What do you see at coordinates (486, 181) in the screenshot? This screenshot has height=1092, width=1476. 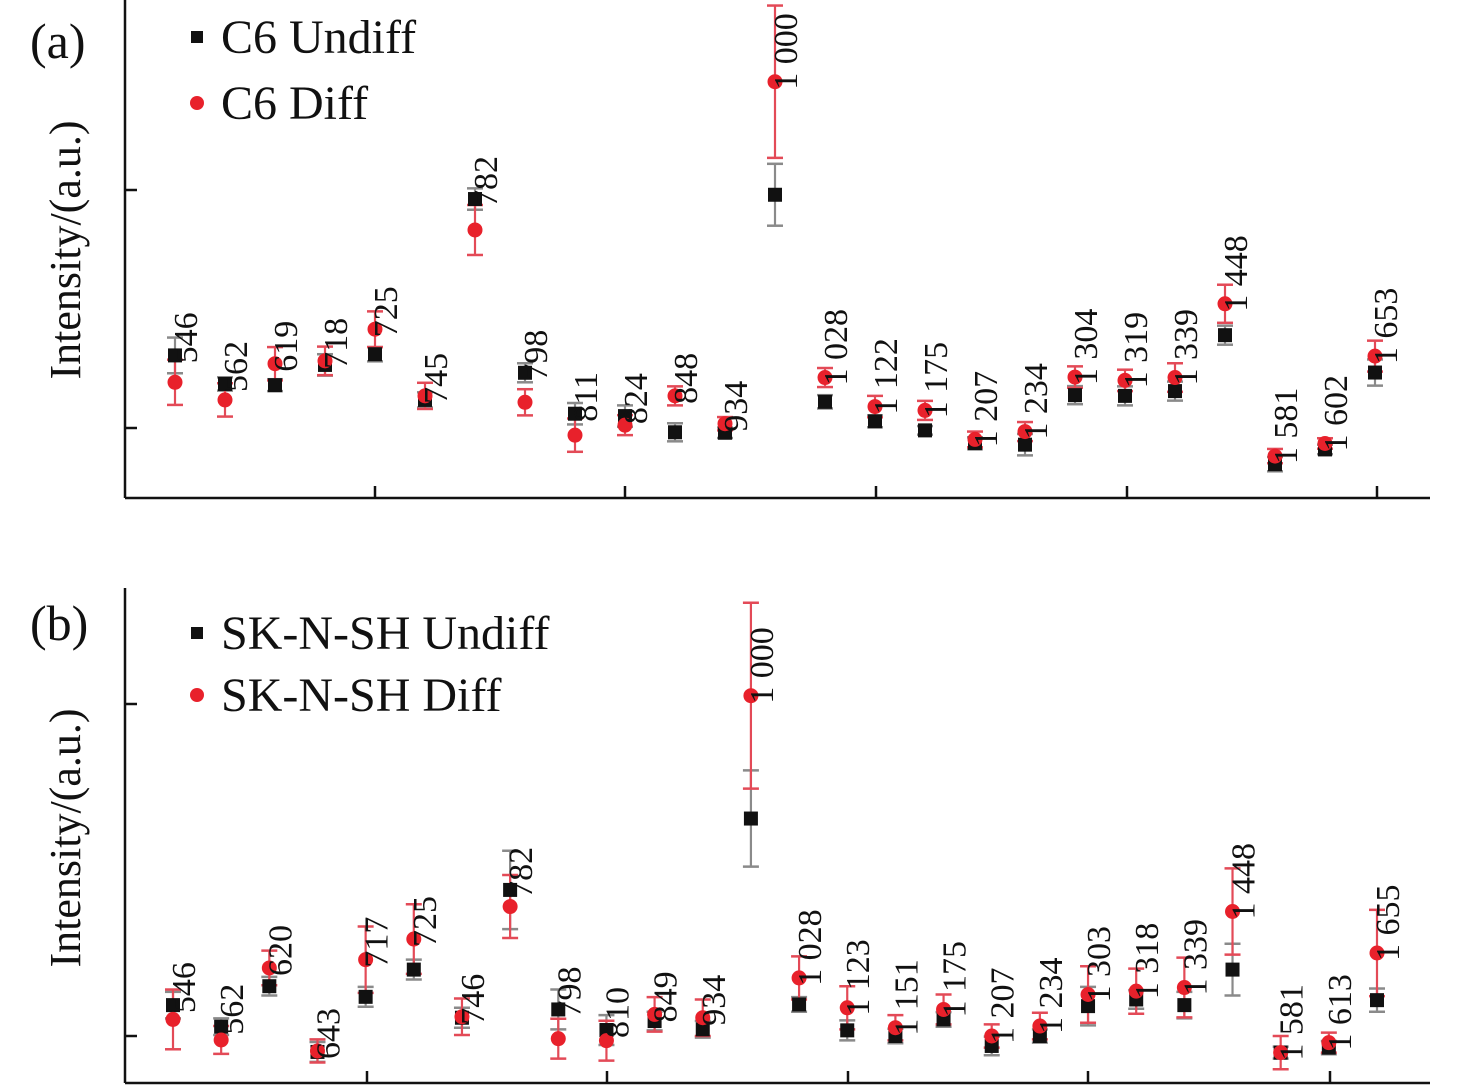 I see `peak-label: 782` at bounding box center [486, 181].